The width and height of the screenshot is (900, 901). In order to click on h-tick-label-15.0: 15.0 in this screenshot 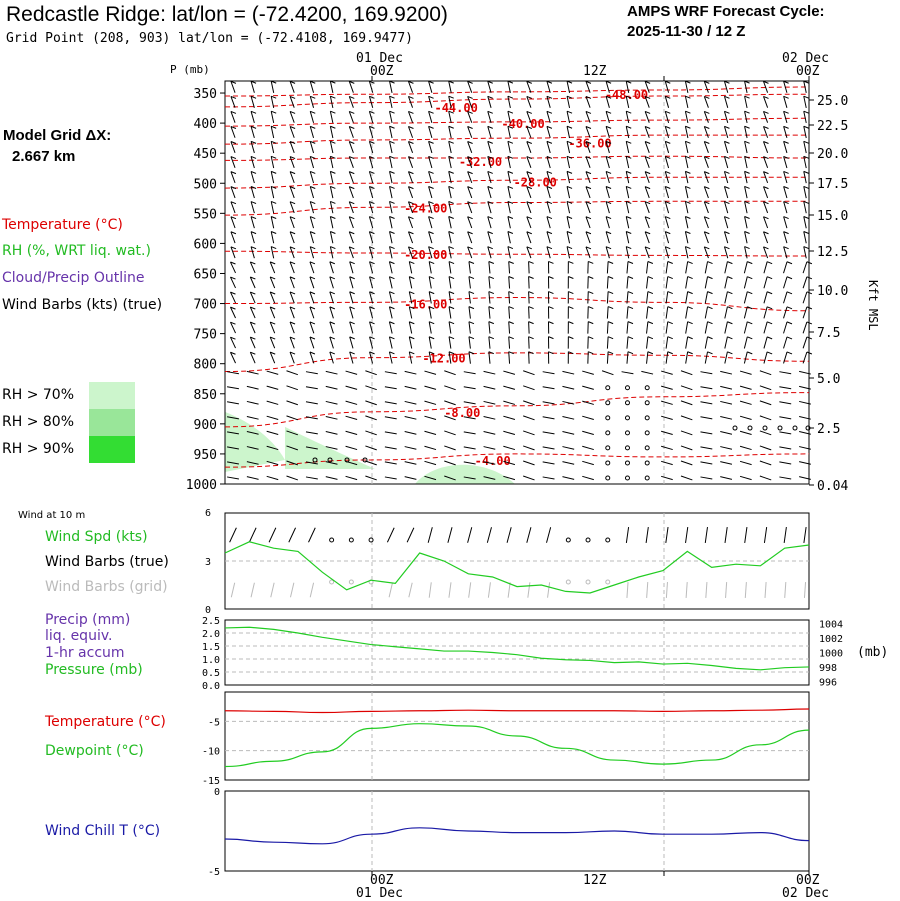, I will do `click(832, 216)`.